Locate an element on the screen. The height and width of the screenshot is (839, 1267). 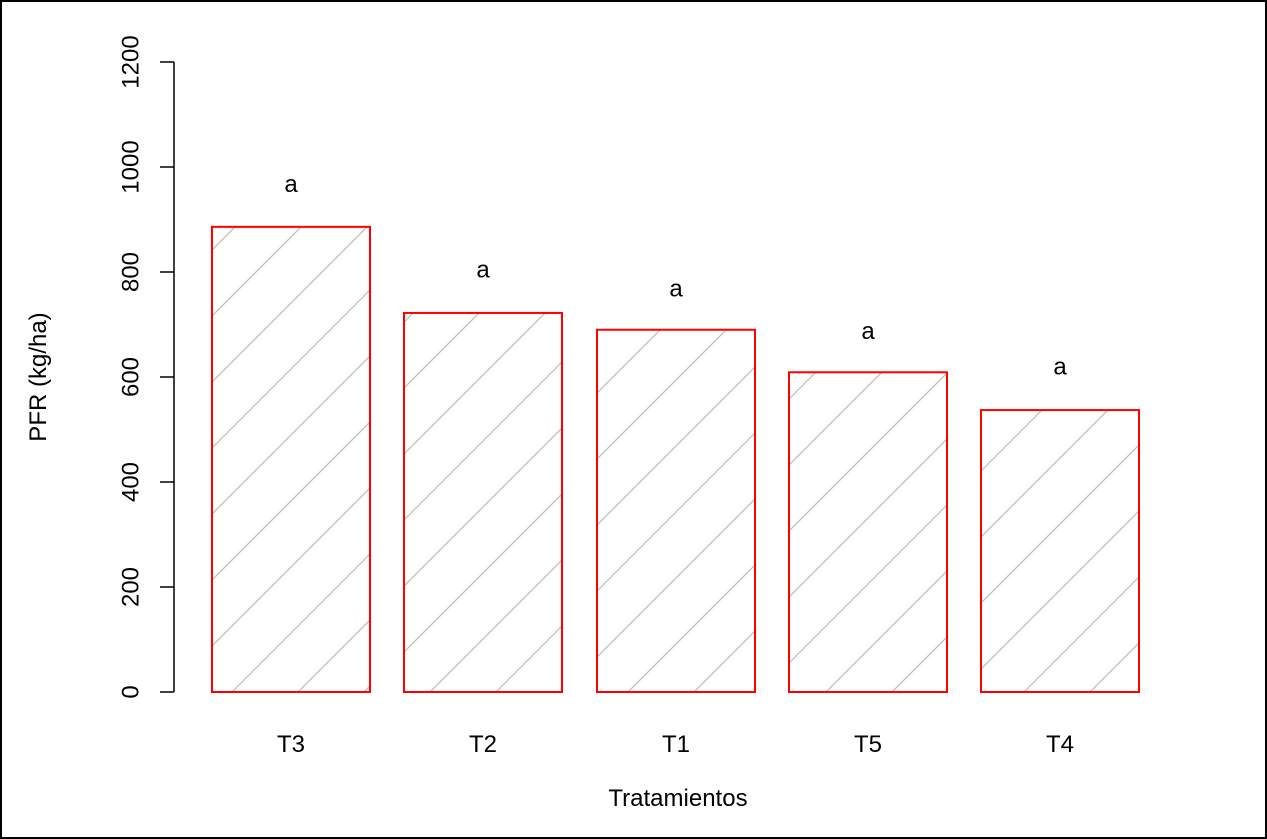
x-tick-label: T3 is located at coordinates (291, 744).